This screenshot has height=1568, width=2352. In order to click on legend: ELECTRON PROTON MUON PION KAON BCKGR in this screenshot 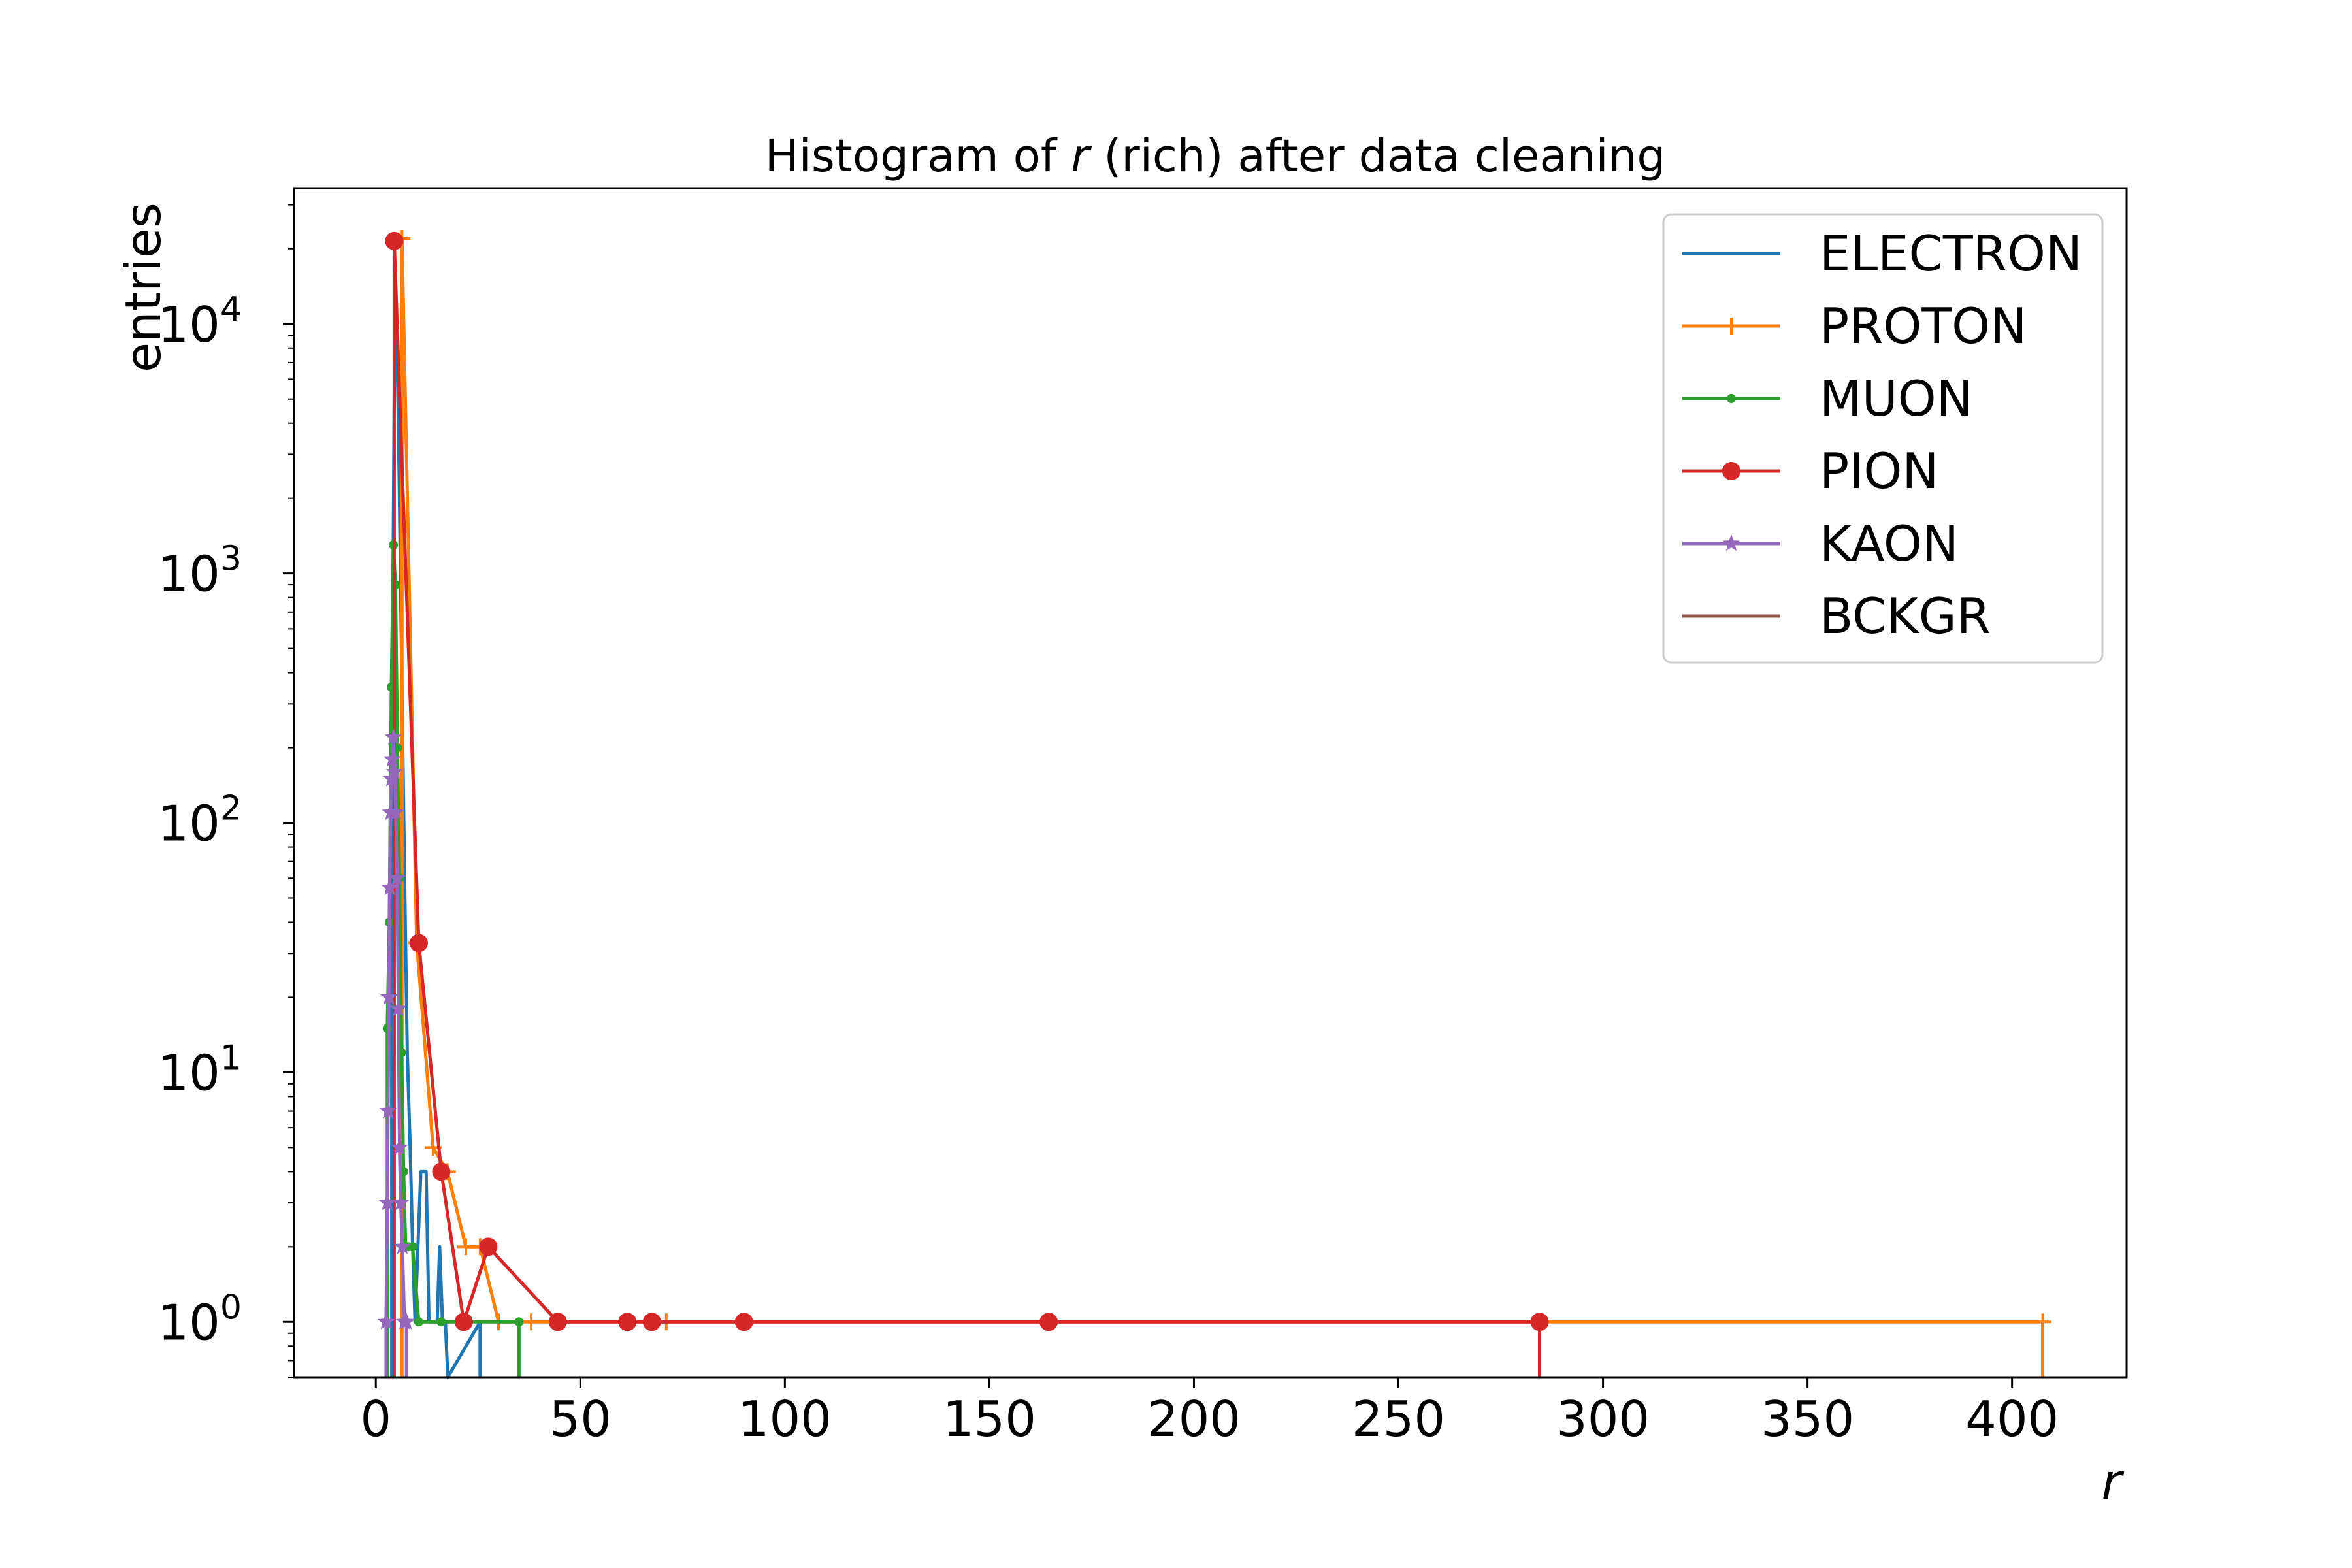, I will do `click(1883, 438)`.